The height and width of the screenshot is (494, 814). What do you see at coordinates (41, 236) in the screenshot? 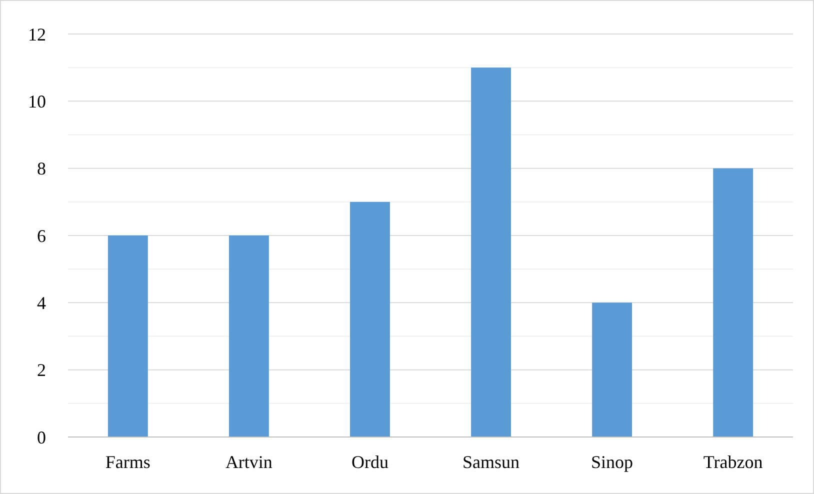
I see `y-tick-label: 6` at bounding box center [41, 236].